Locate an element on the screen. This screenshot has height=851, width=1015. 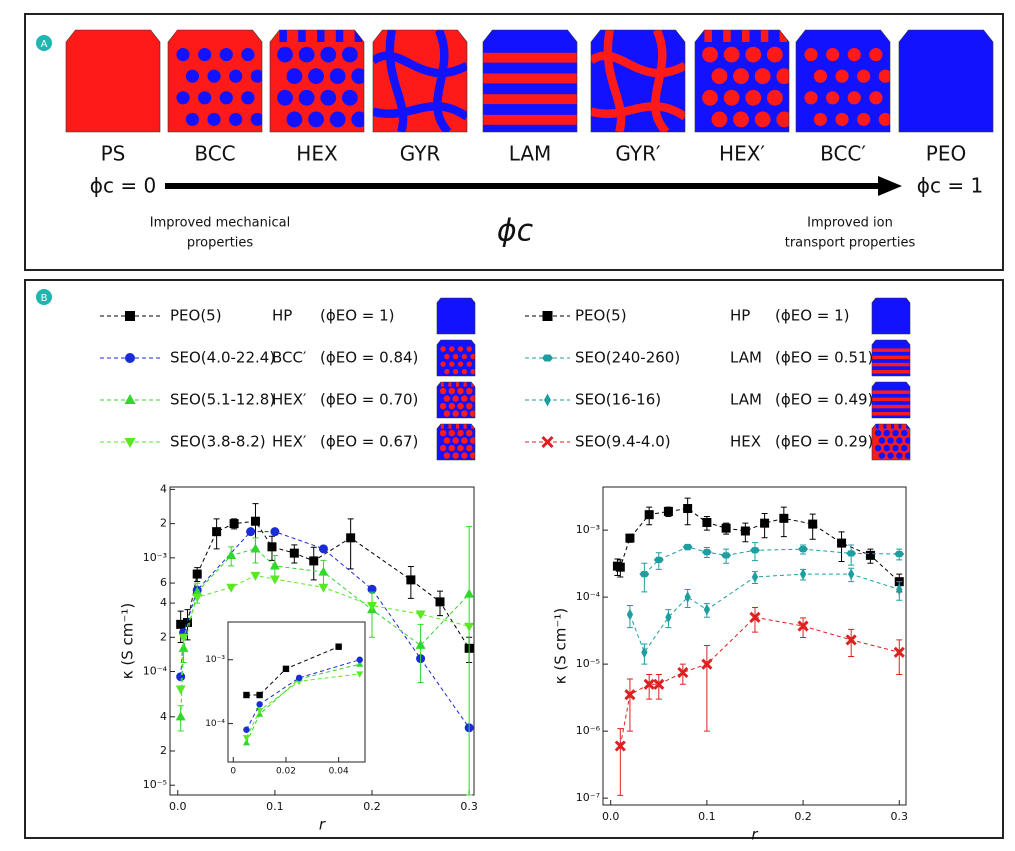
phi-start: ϕc = 0 is located at coordinates (123, 186).